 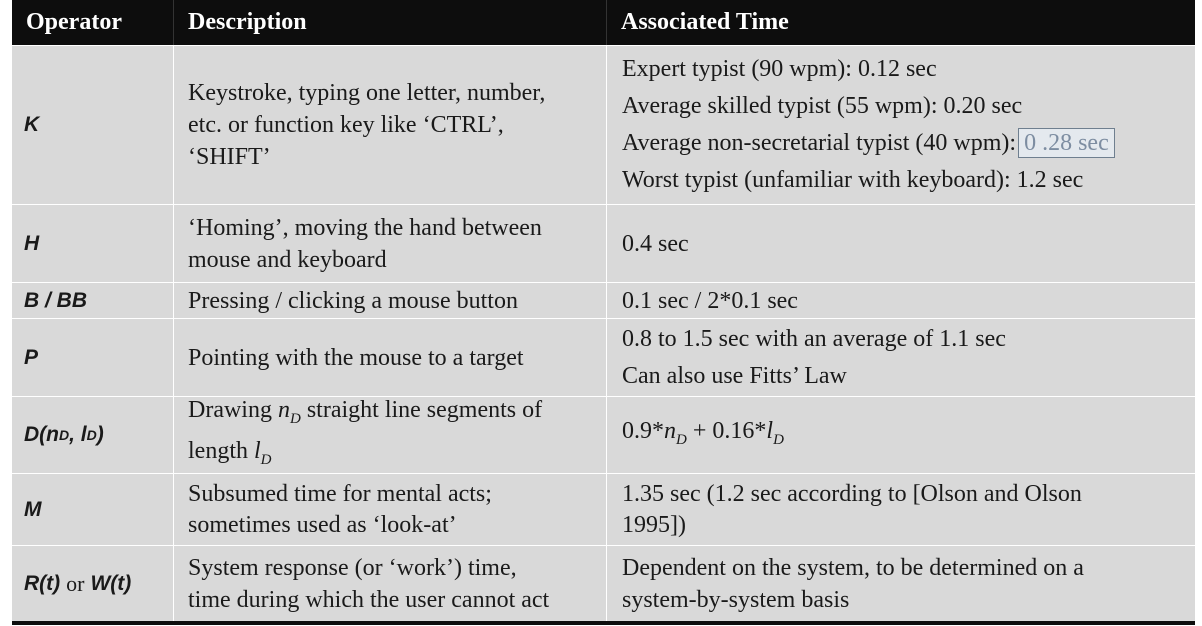 I want to click on description-line: Keystroke, typing one letter, number,, so click(x=367, y=93).